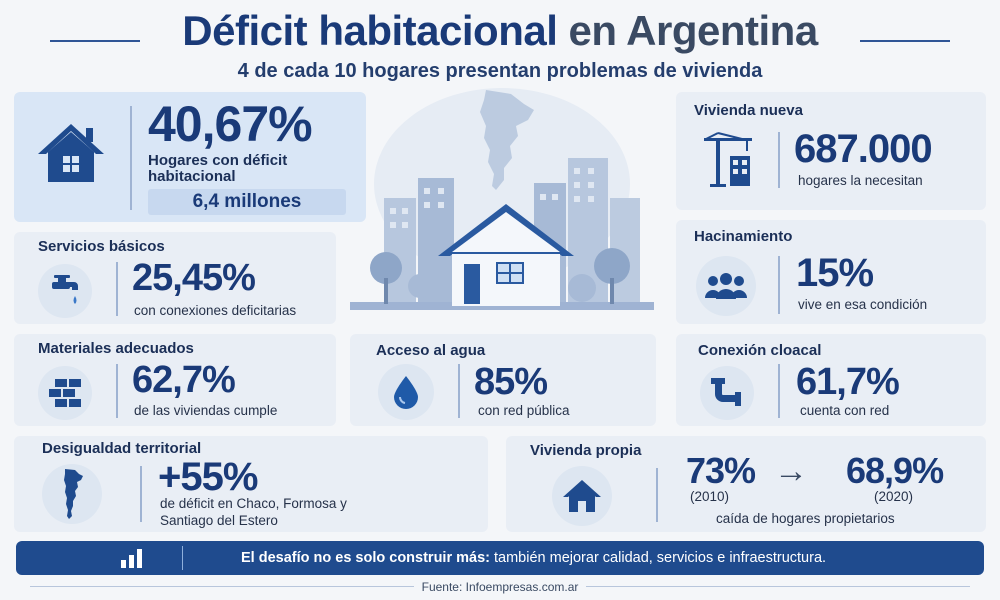 The image size is (1000, 600). I want to click on page-title: Déficit habitacional en Argentina, so click(500, 31).